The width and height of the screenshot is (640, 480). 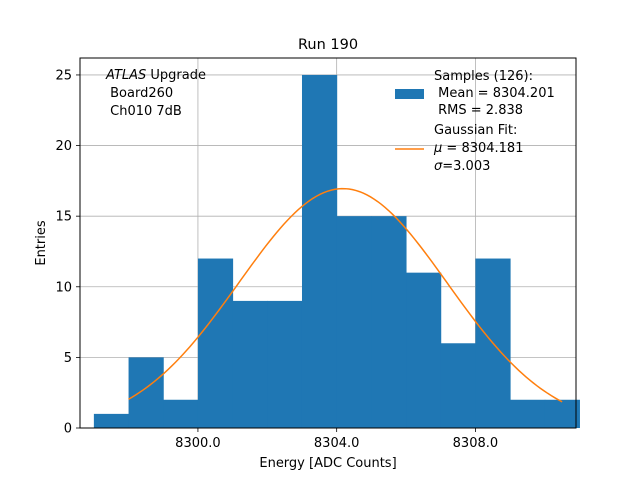 What do you see at coordinates (139, 93) in the screenshot?
I see `annotation-board: Board260` at bounding box center [139, 93].